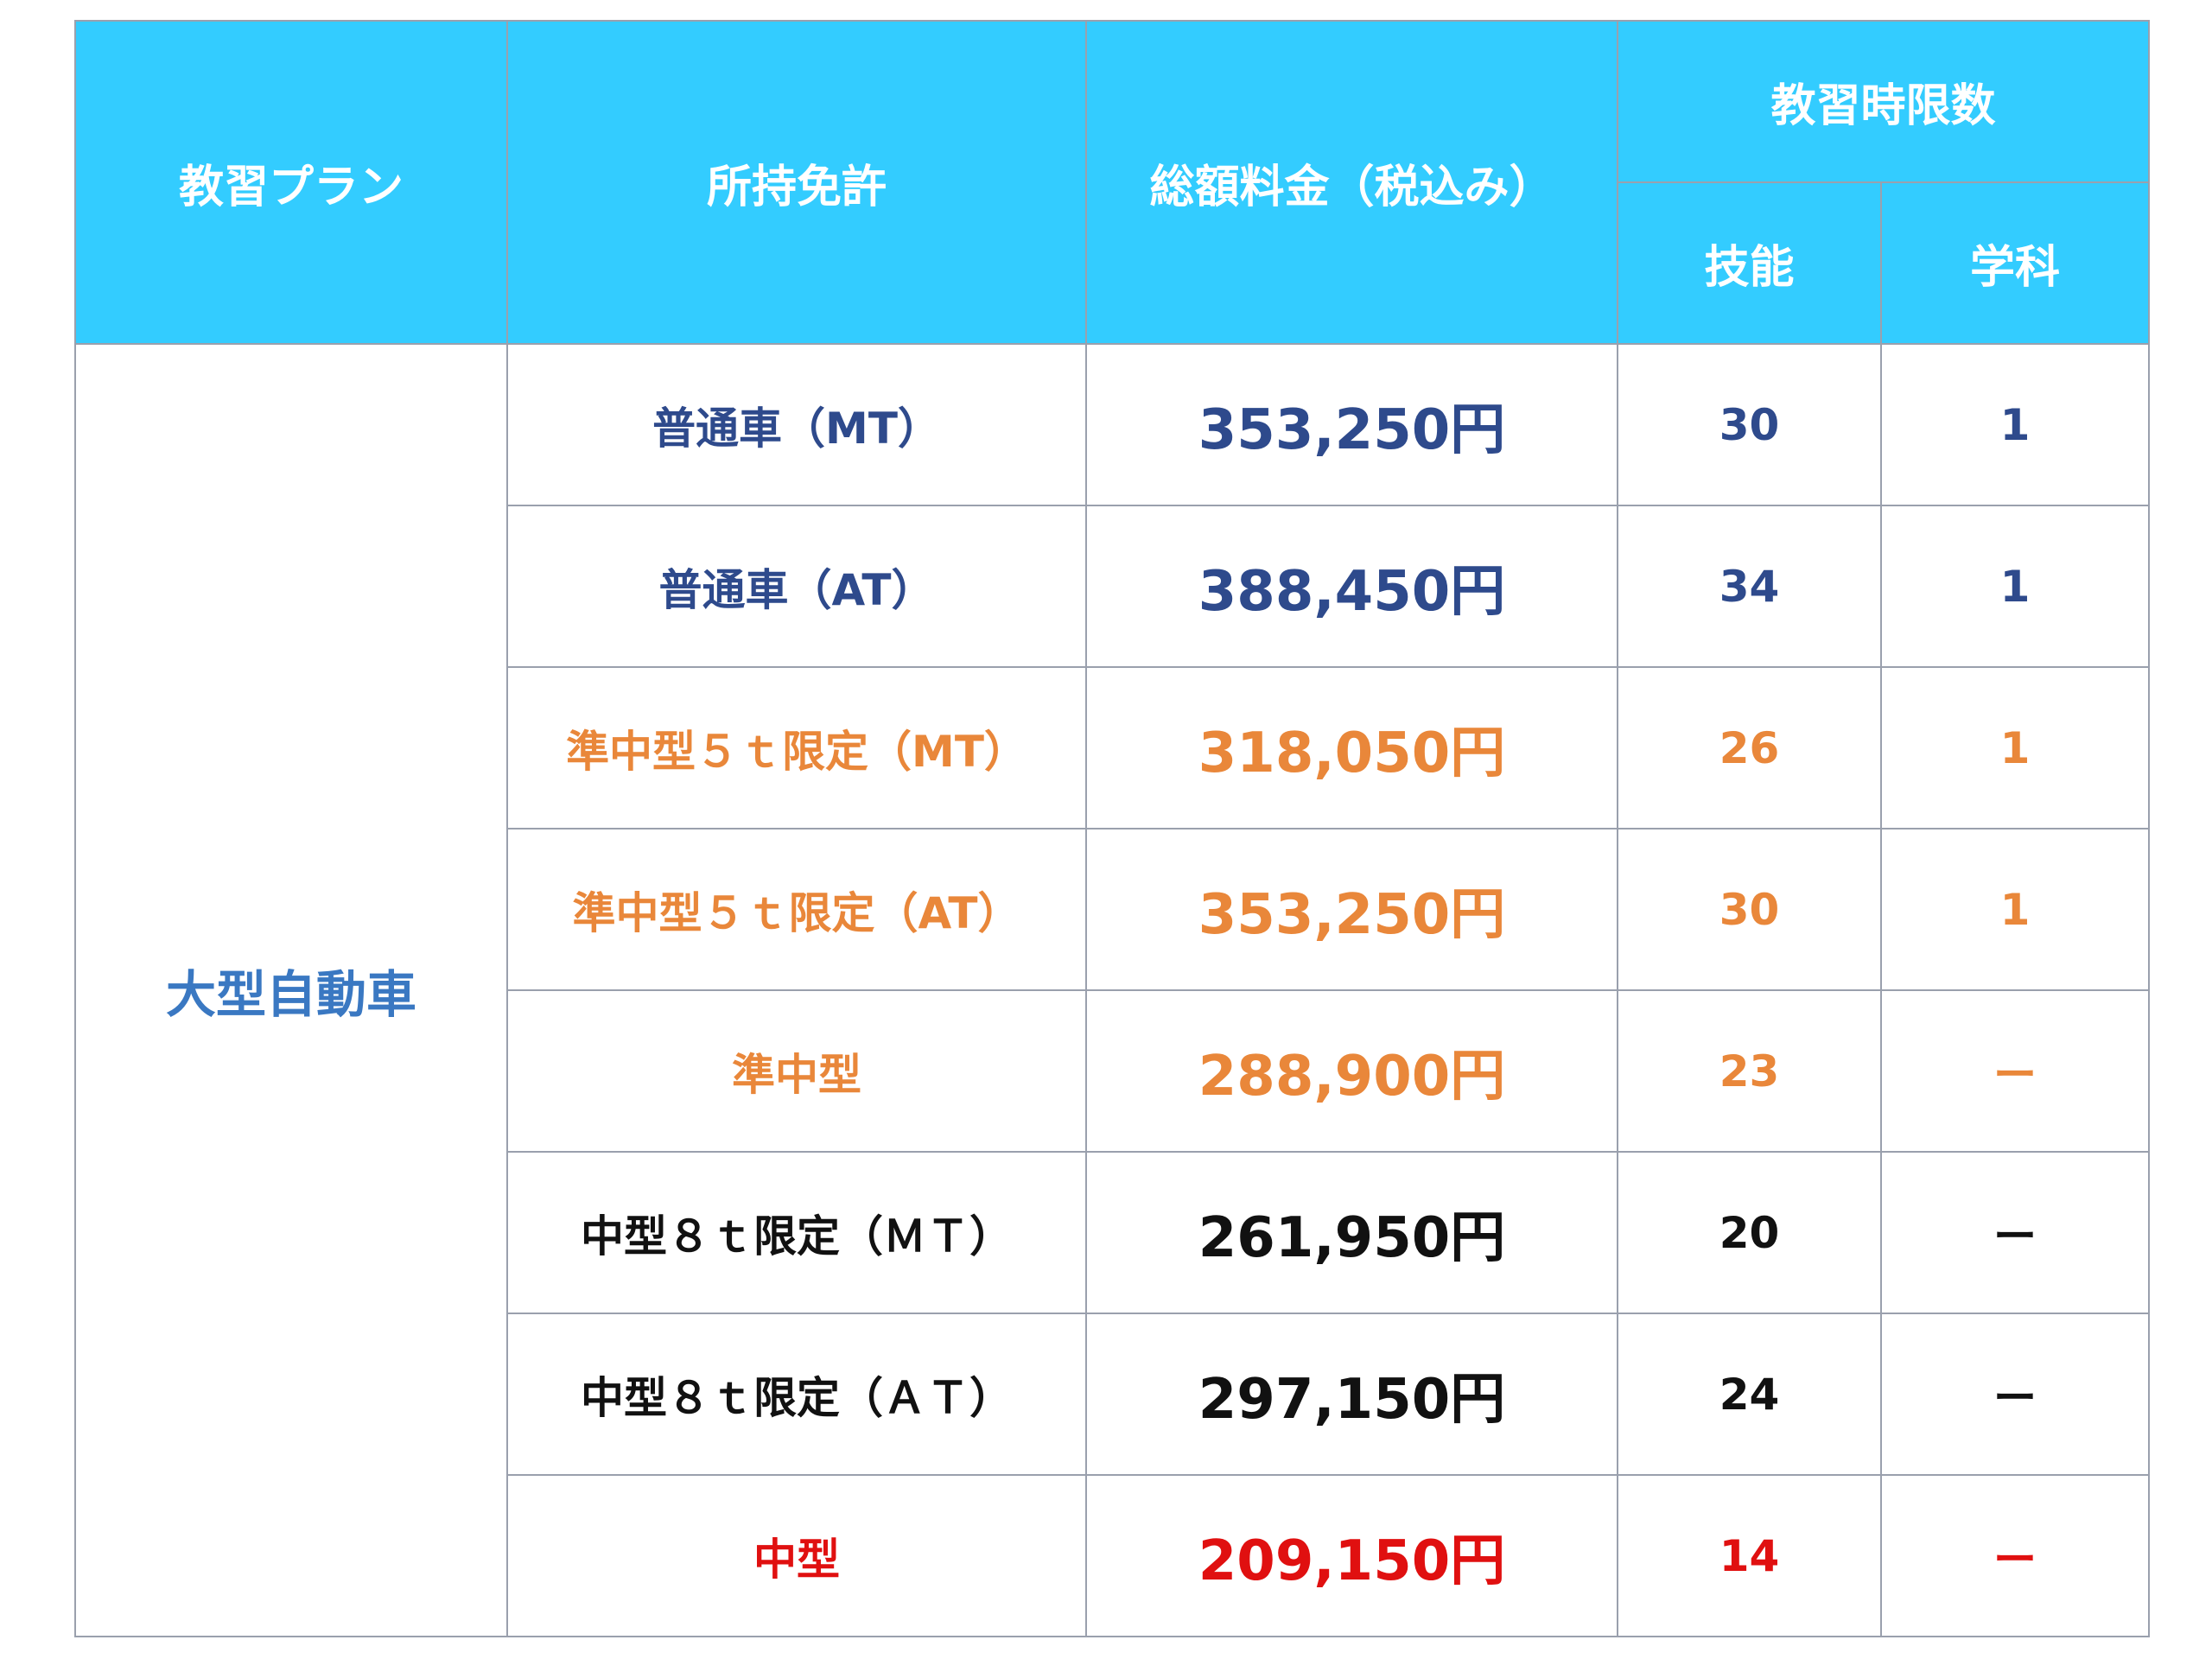 This screenshot has height=1659, width=2212. What do you see at coordinates (1883, 101) in the screenshot?
I see `header-hours: 教習時限数` at bounding box center [1883, 101].